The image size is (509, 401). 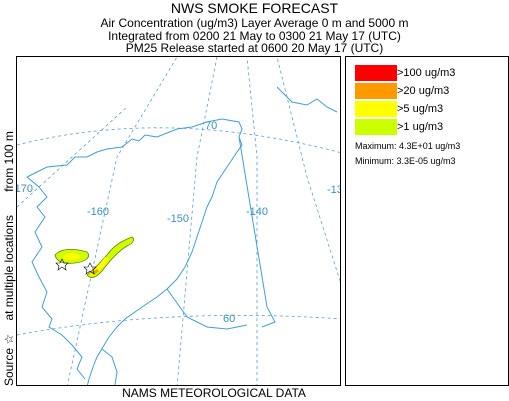 What do you see at coordinates (9, 359) in the screenshot?
I see `source-label: Source ☆` at bounding box center [9, 359].